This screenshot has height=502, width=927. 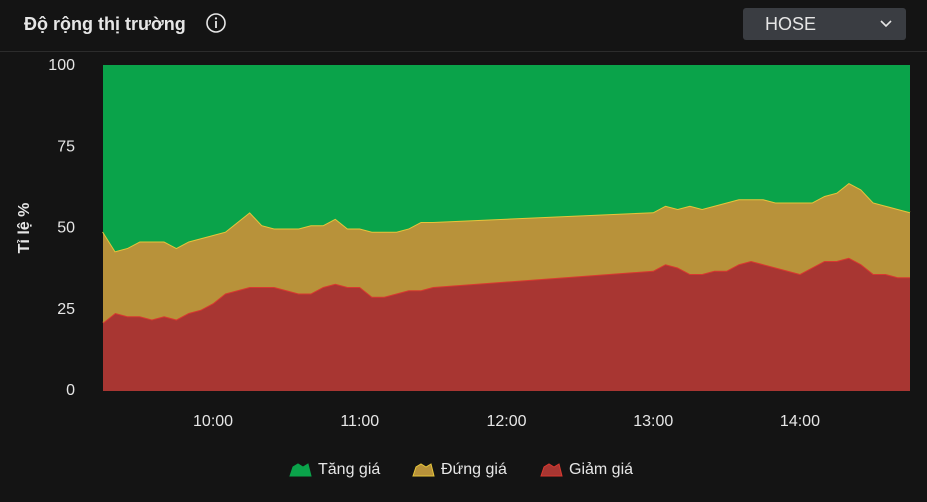 What do you see at coordinates (506, 421) in the screenshot?
I see `x-tick-label: 12:00` at bounding box center [506, 421].